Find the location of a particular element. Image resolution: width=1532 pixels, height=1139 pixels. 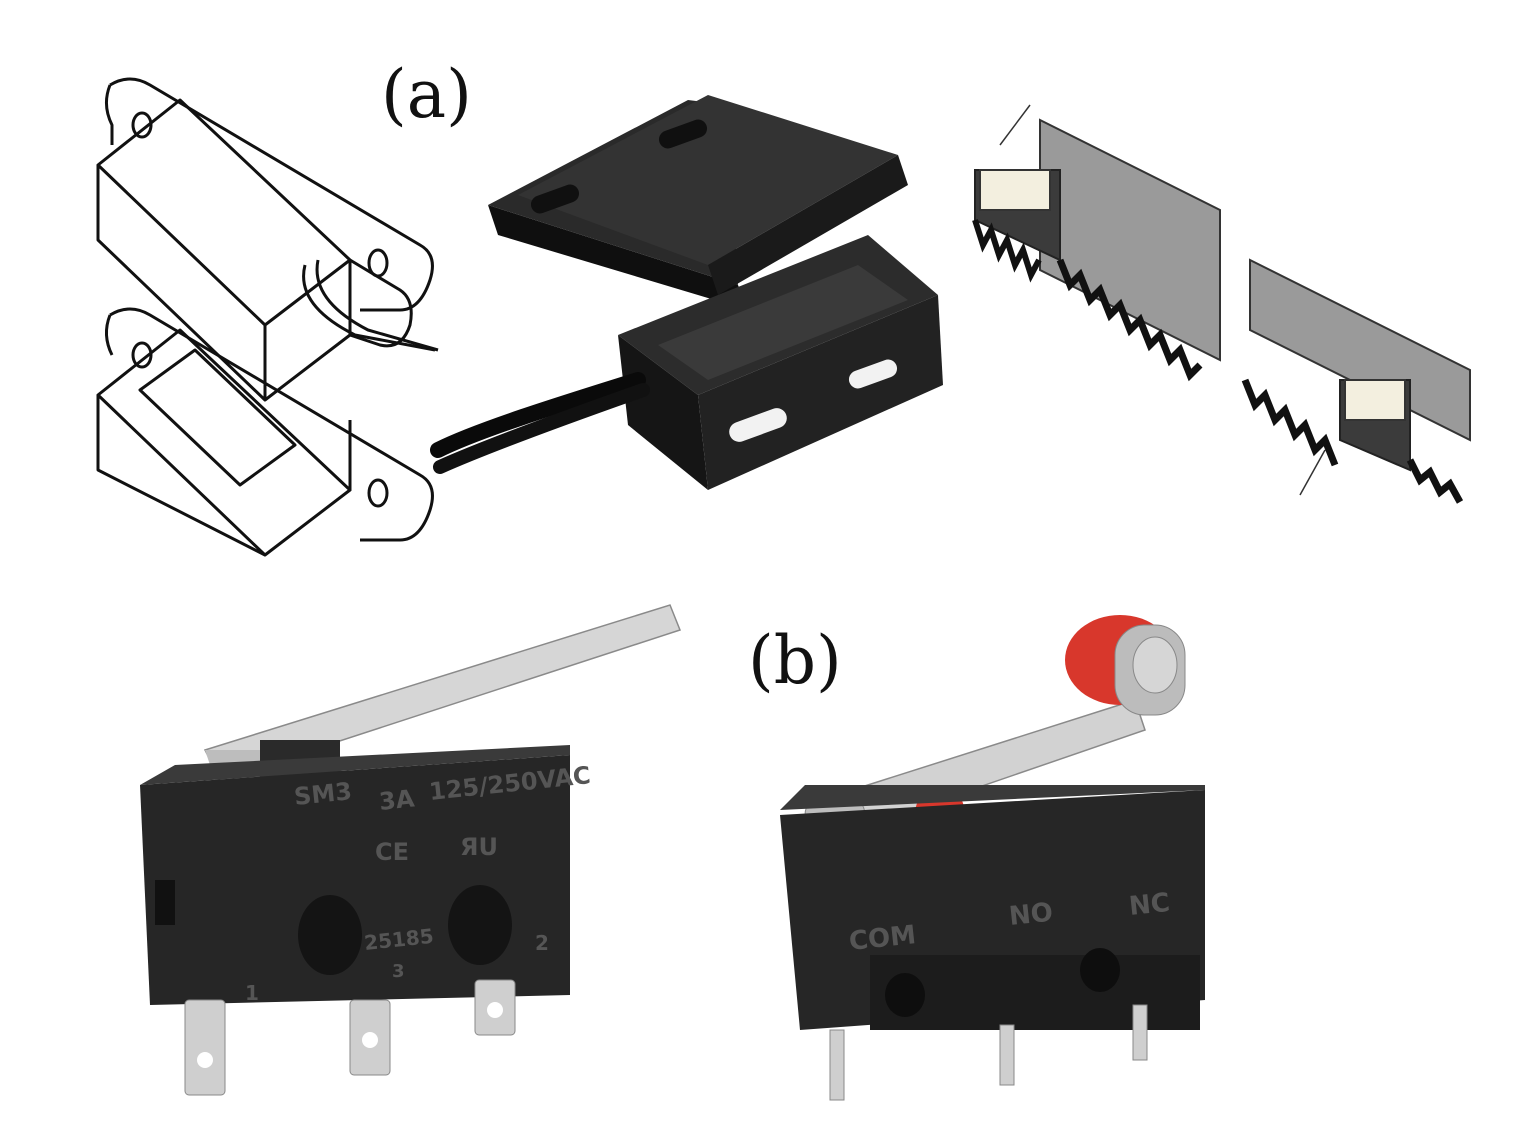

roller-microswitch-icon: COM NO NC is located at coordinates (992, 858).